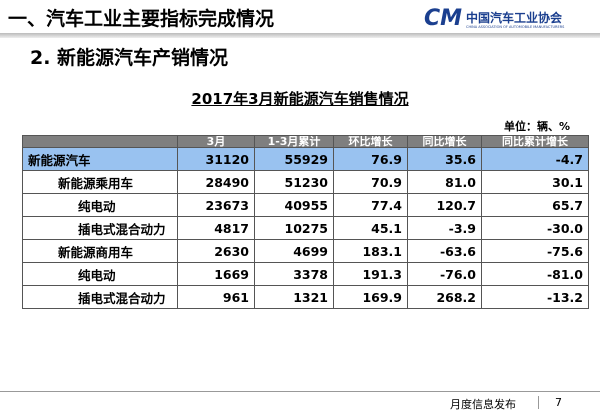  I want to click on value-cell: 70.9, so click(370, 182).